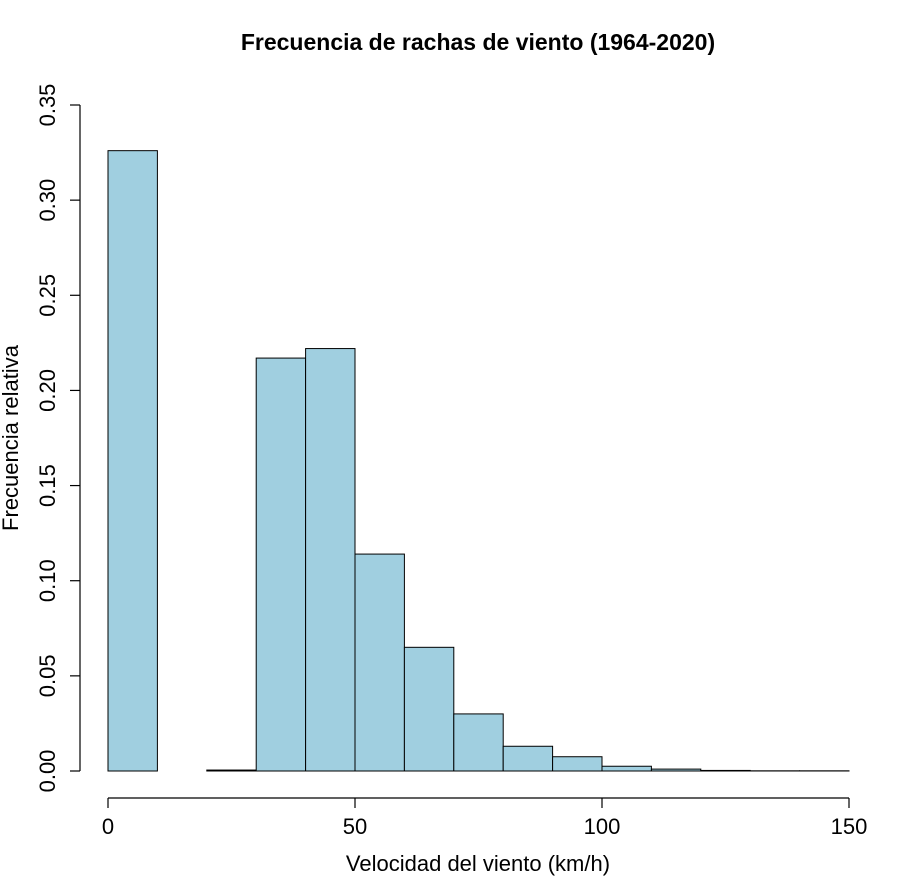 The image size is (920, 896). What do you see at coordinates (485, 818) in the screenshot?
I see `x-axis: 0 50 100 150` at bounding box center [485, 818].